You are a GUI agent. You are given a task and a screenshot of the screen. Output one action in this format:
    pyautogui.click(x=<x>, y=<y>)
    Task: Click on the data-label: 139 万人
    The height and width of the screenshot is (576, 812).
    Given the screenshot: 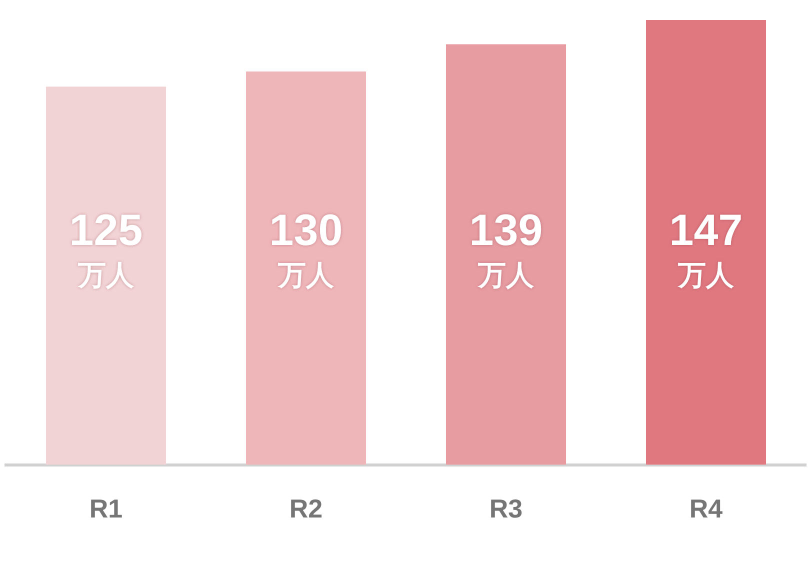 What is the action you would take?
    pyautogui.click(x=506, y=248)
    